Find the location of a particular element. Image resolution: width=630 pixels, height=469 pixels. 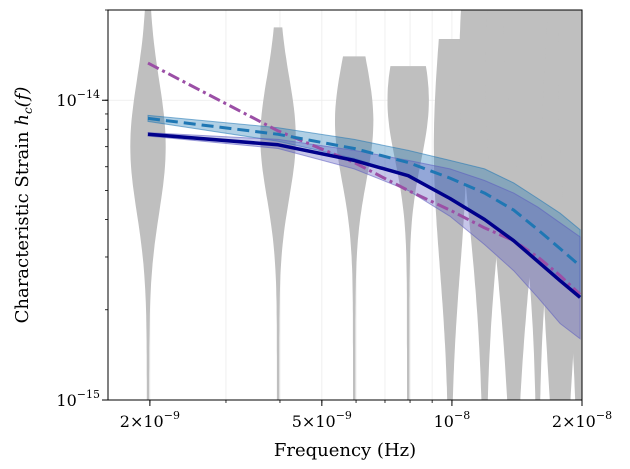

x-tick-label: 2×10⁻⁹ is located at coordinates (150, 420).